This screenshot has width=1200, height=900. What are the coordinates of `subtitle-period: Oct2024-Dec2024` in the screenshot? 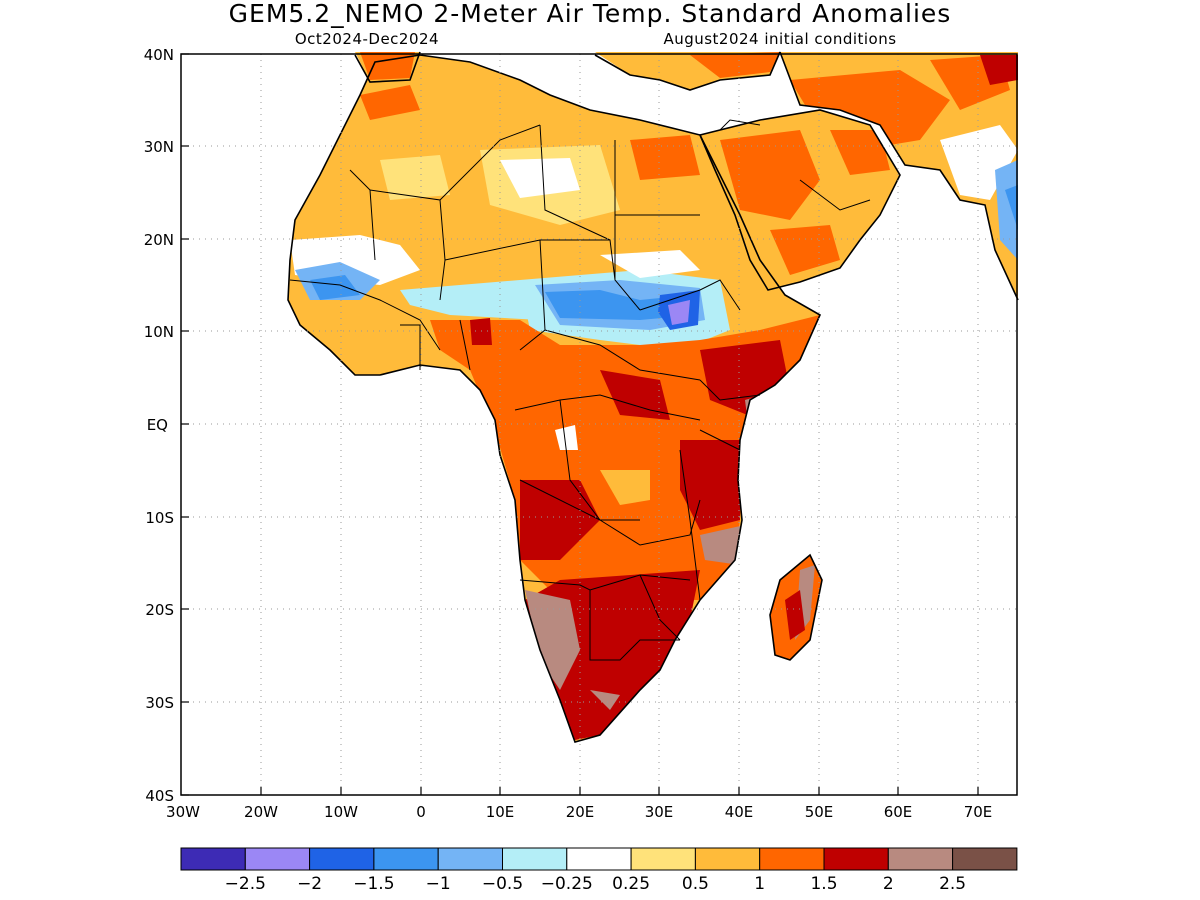 It's located at (367, 39).